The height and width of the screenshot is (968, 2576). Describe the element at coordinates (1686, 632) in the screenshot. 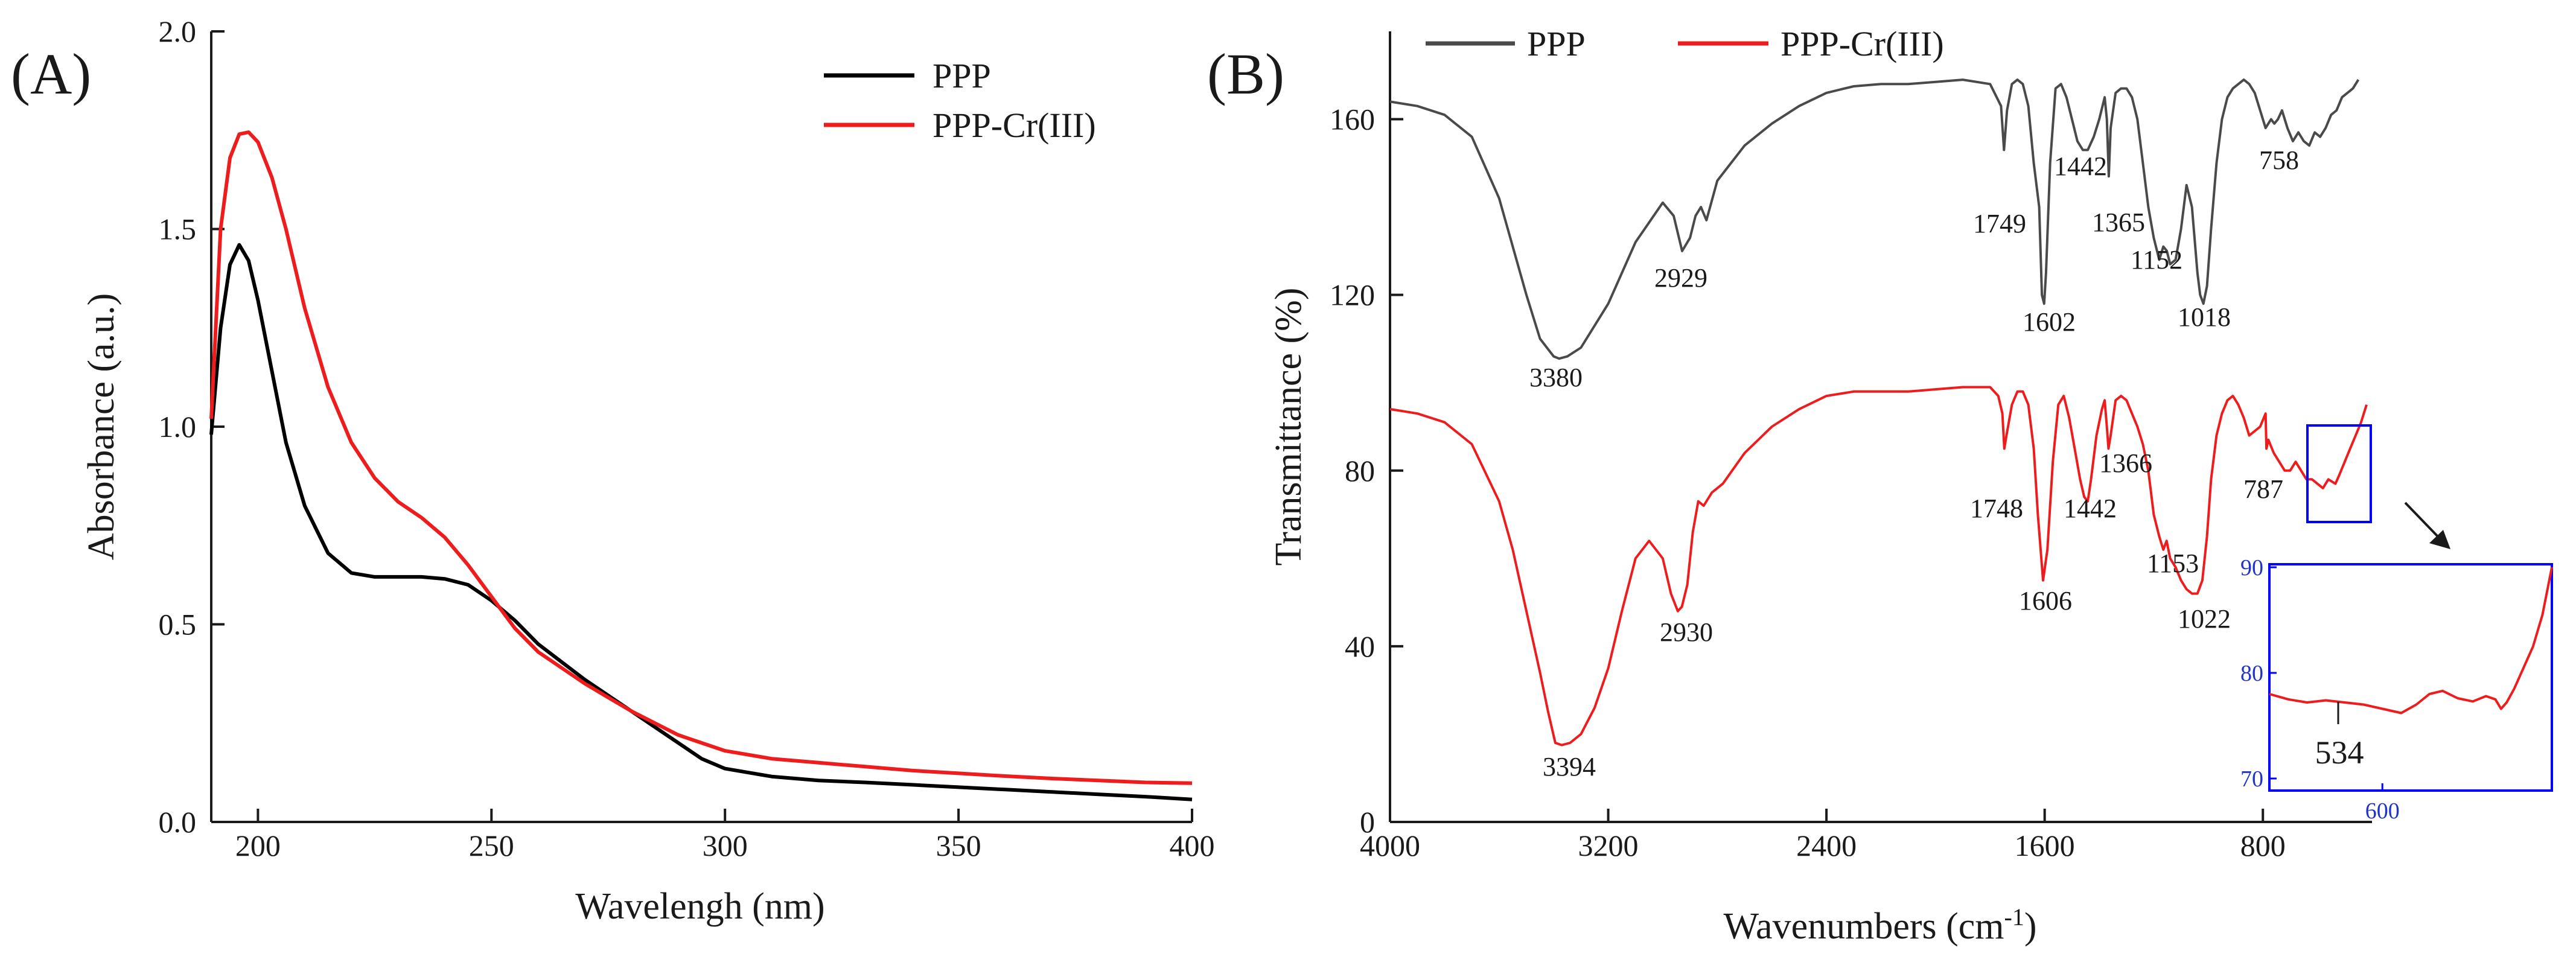

I see `peak-label-cr-2930: 2930` at that location.